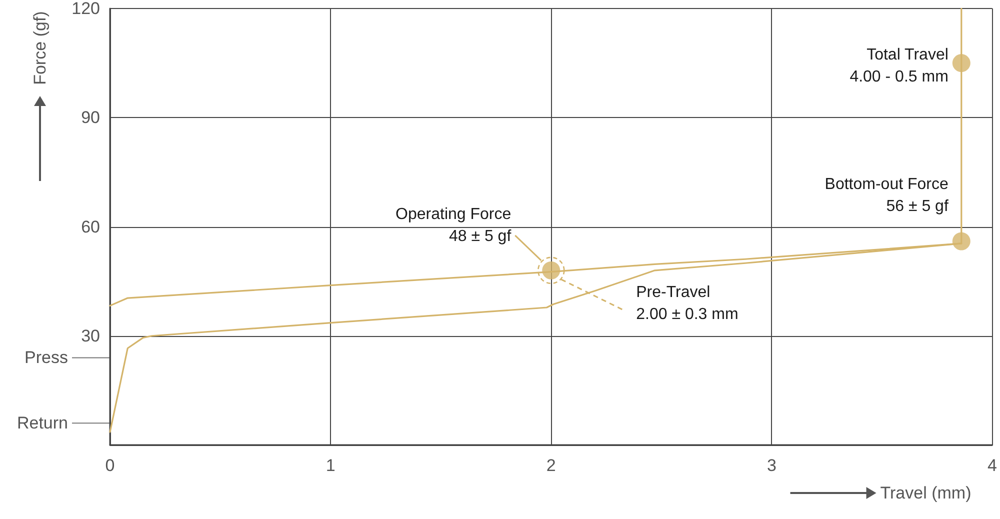  I want to click on x-tick-label: 4, so click(993, 465).